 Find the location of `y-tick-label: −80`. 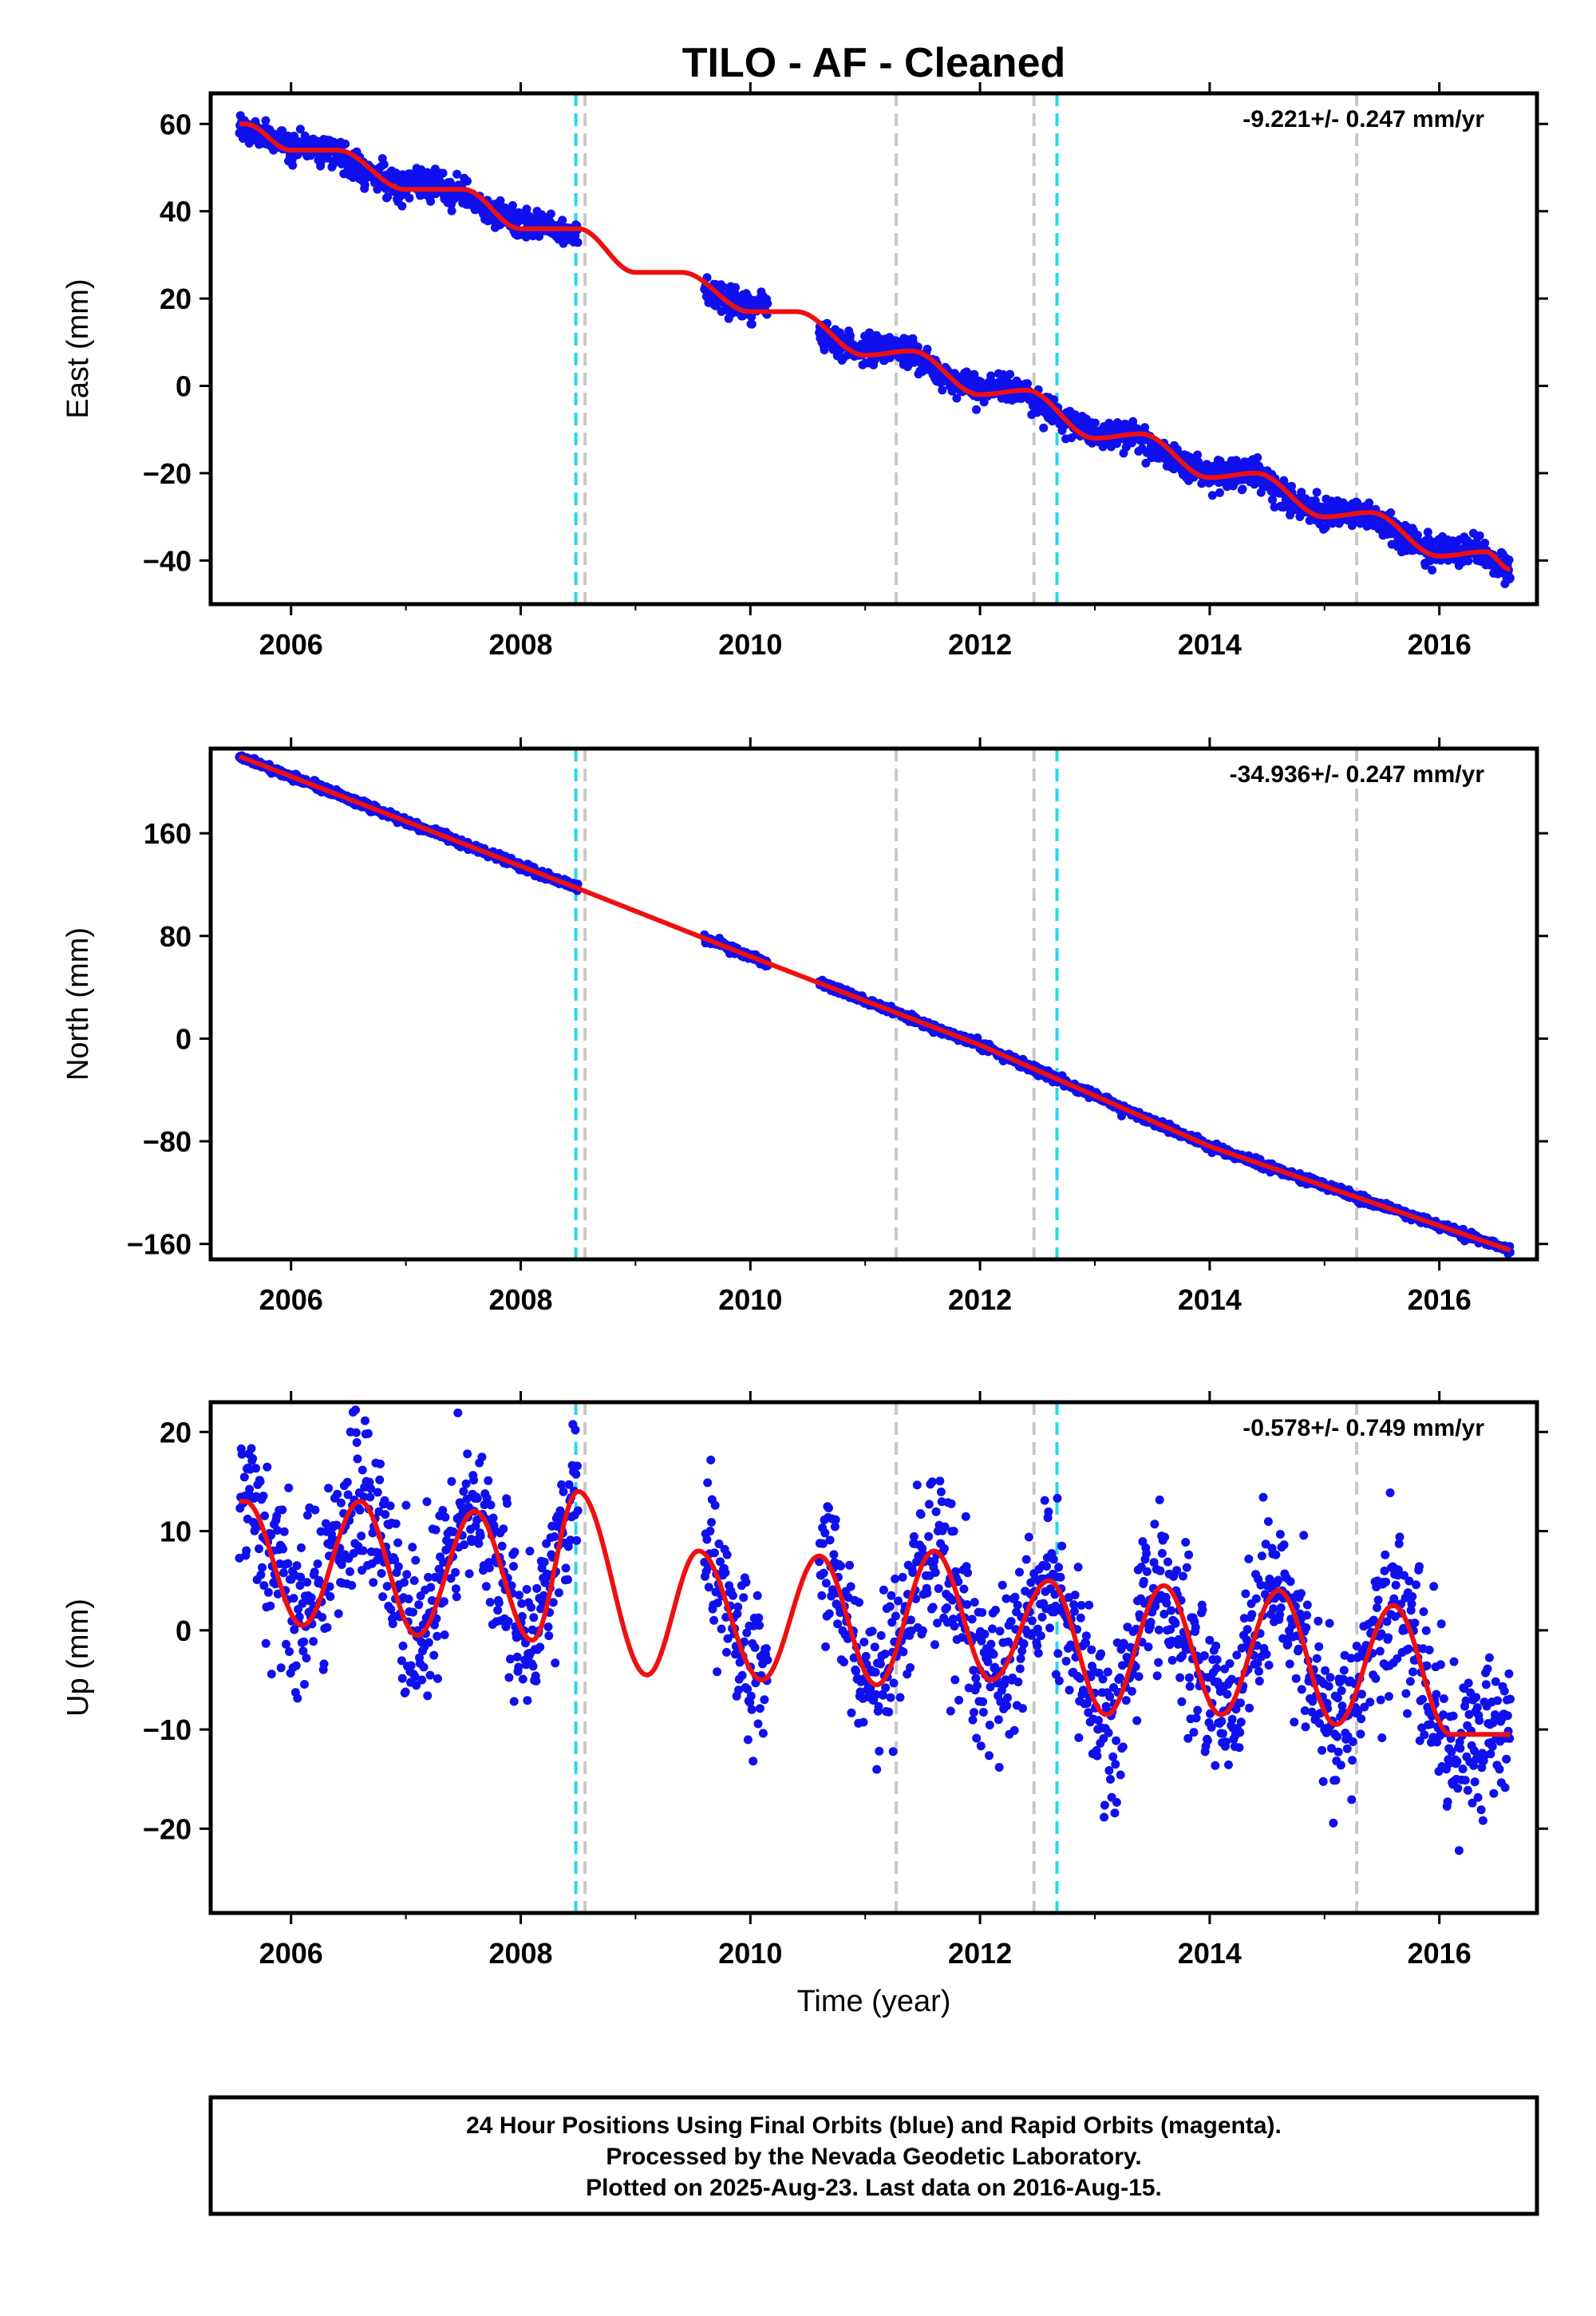

y-tick-label: −80 is located at coordinates (167, 1141).